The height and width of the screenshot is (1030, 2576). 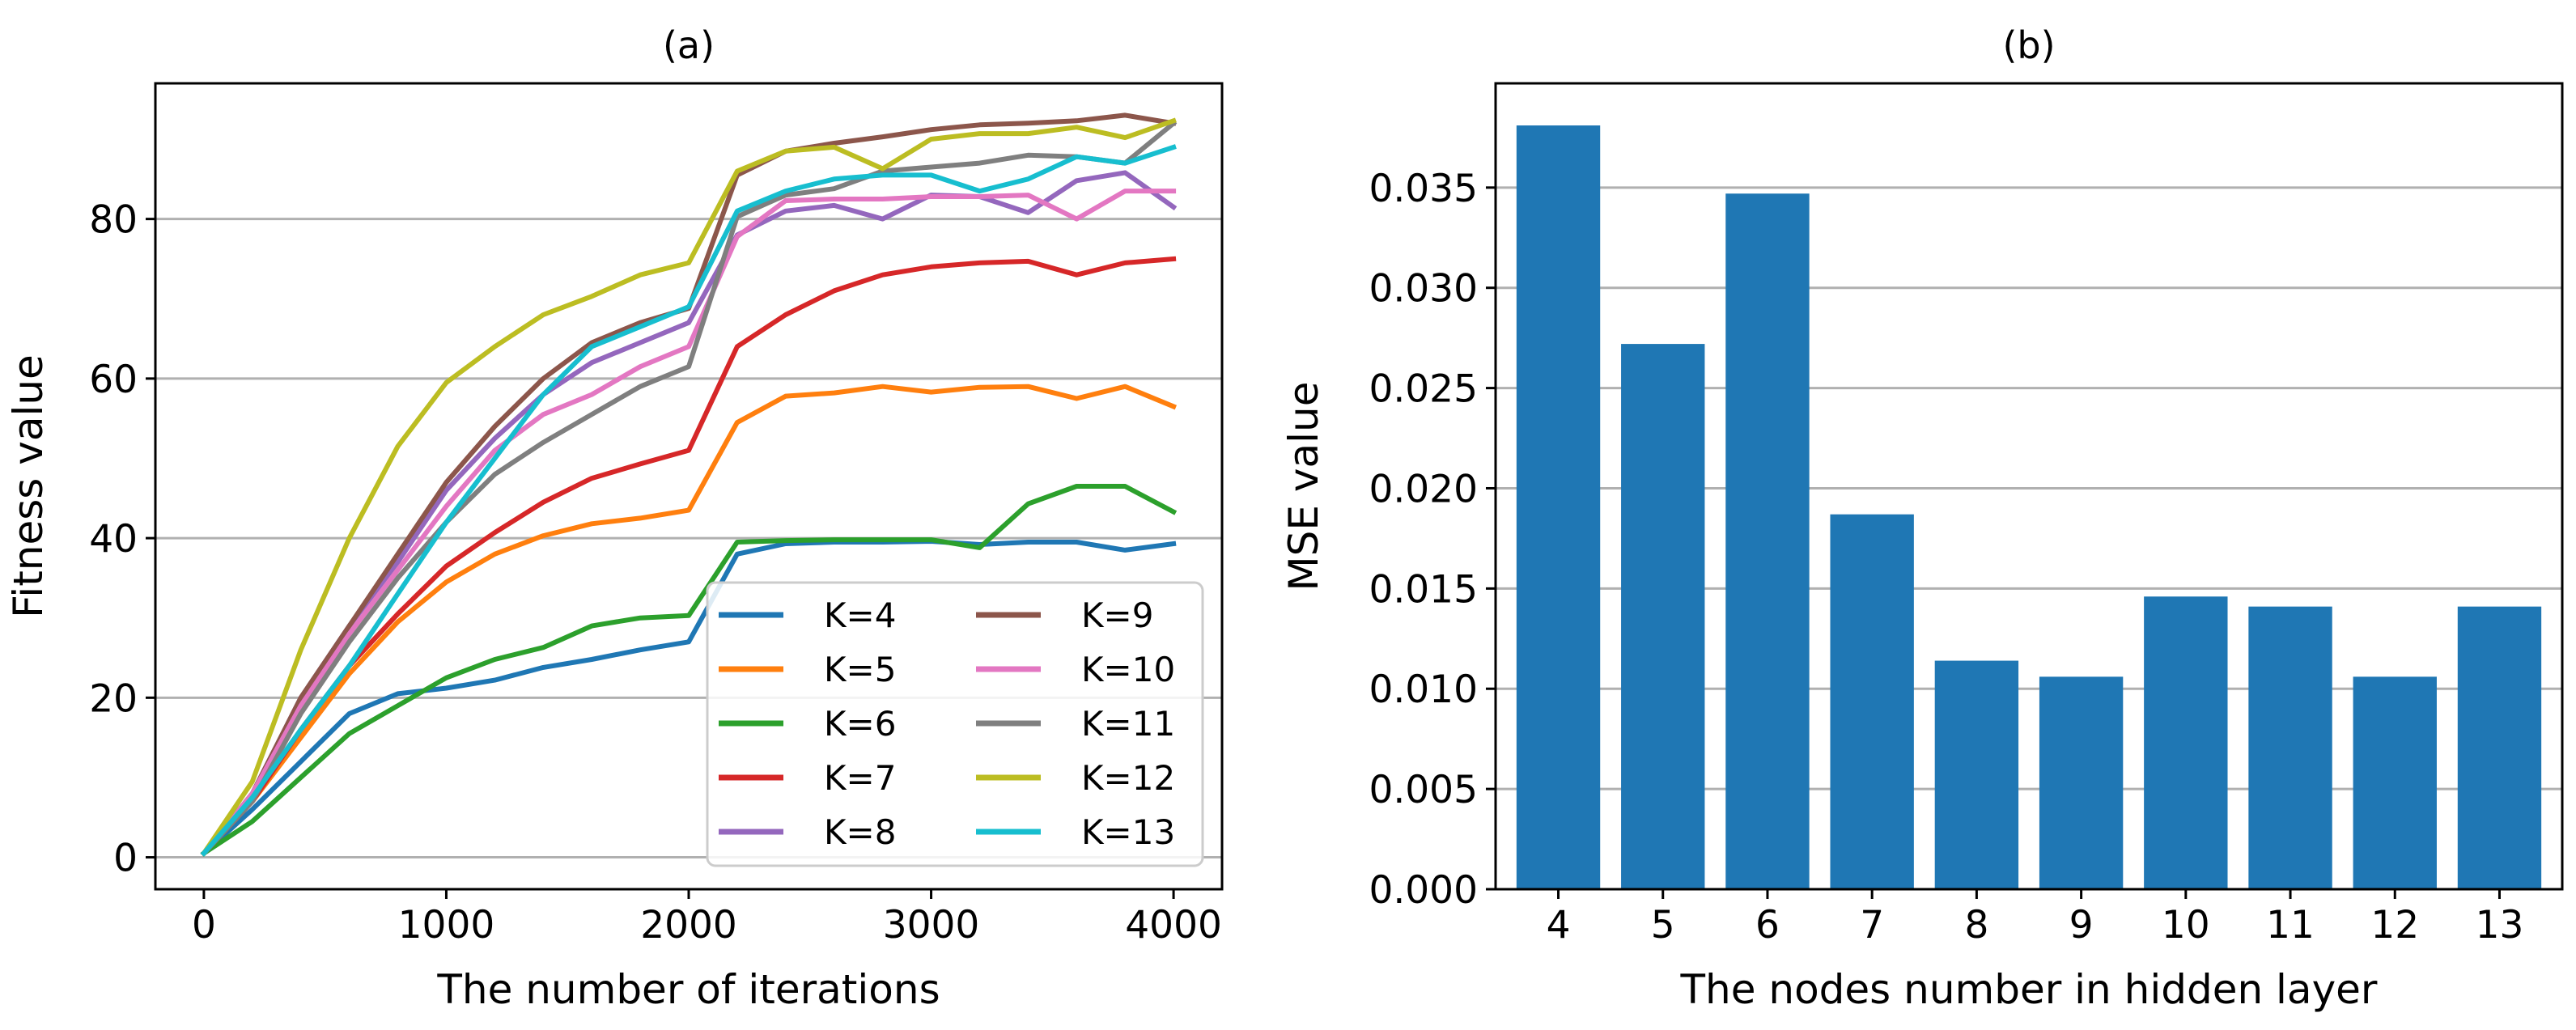 I want to click on panel-b-x-tick-label: 12, so click(x=2394, y=925).